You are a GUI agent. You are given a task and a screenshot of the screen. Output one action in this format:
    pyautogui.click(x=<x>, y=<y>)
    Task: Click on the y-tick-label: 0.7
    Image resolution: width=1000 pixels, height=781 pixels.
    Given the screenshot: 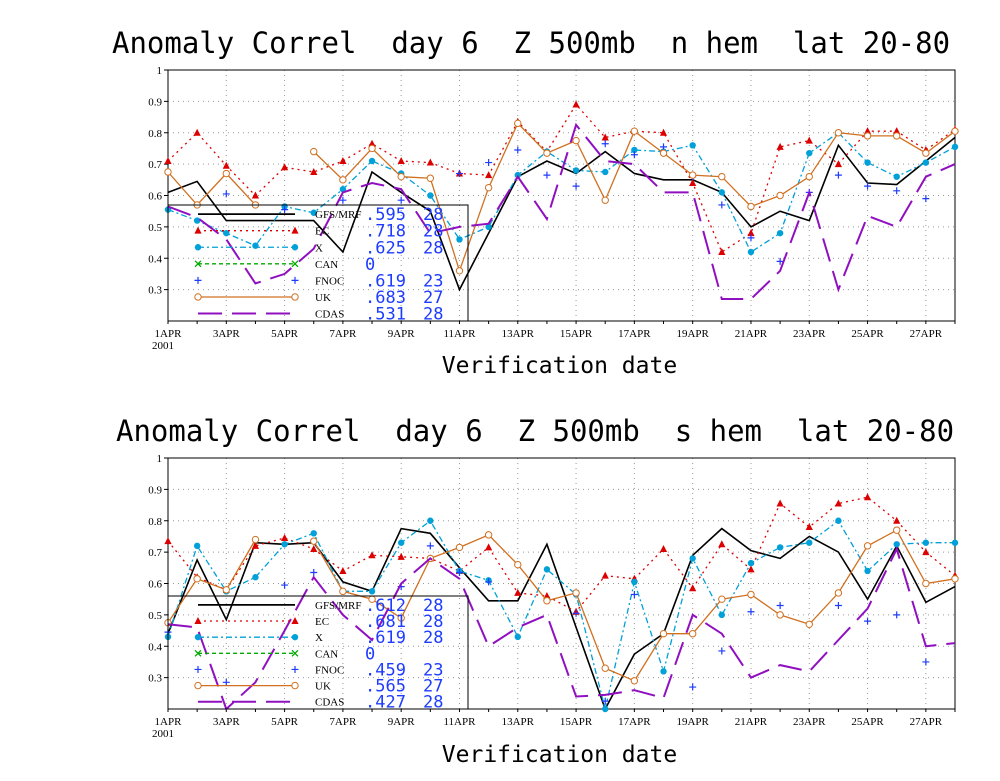 What is the action you would take?
    pyautogui.click(x=155, y=165)
    